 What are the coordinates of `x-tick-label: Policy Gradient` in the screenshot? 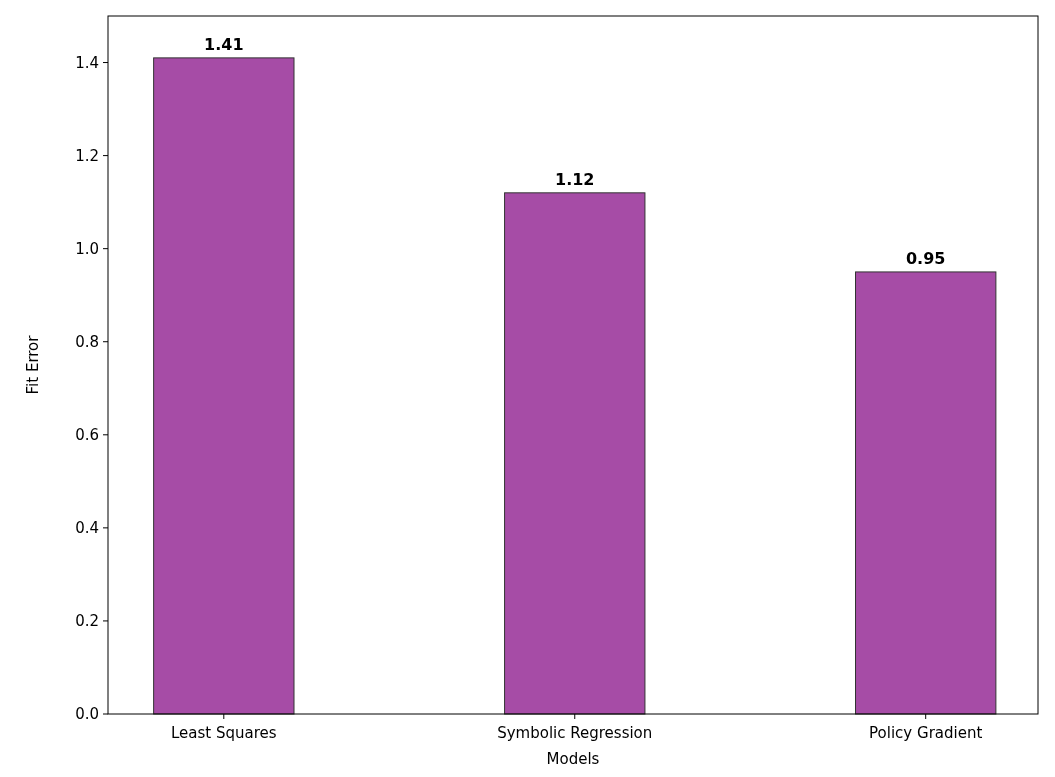 It's located at (926, 733).